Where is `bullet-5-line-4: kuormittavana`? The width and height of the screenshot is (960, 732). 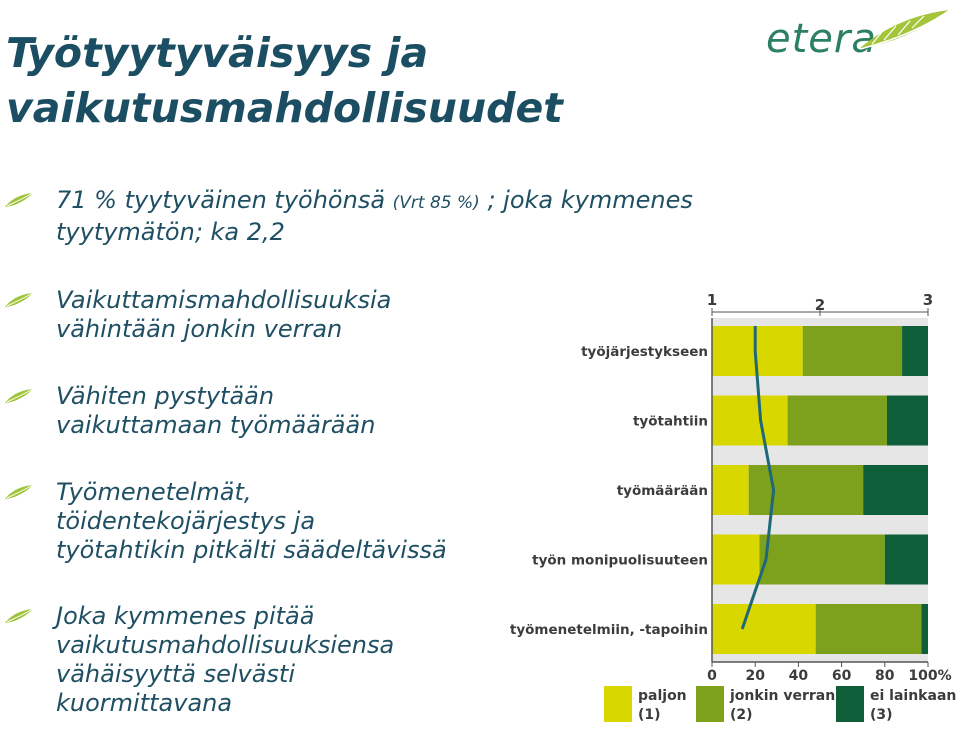 bullet-5-line-4: kuormittavana is located at coordinates (144, 703).